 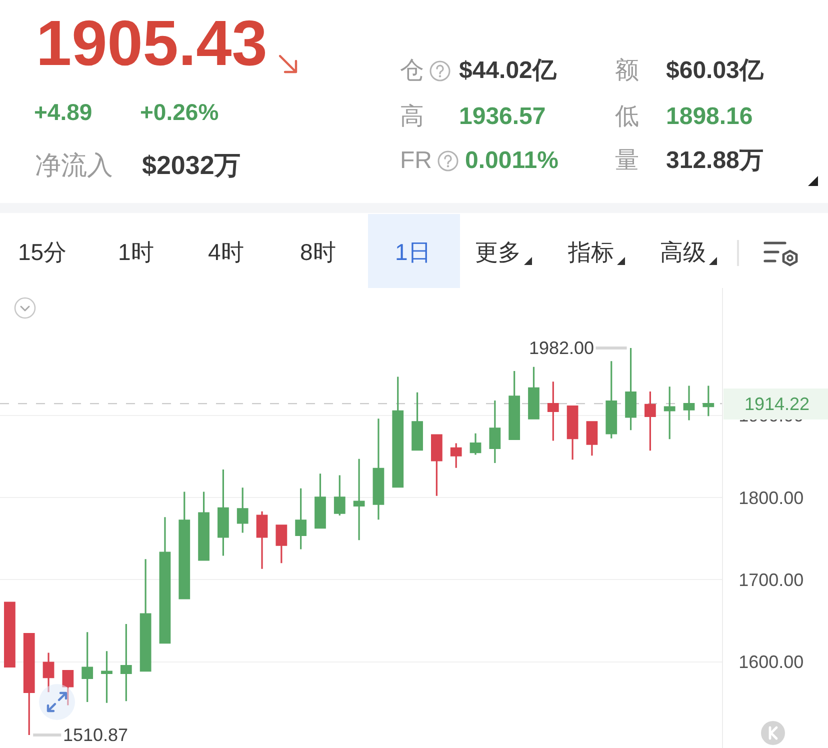 I want to click on text: 额, so click(x=627, y=71).